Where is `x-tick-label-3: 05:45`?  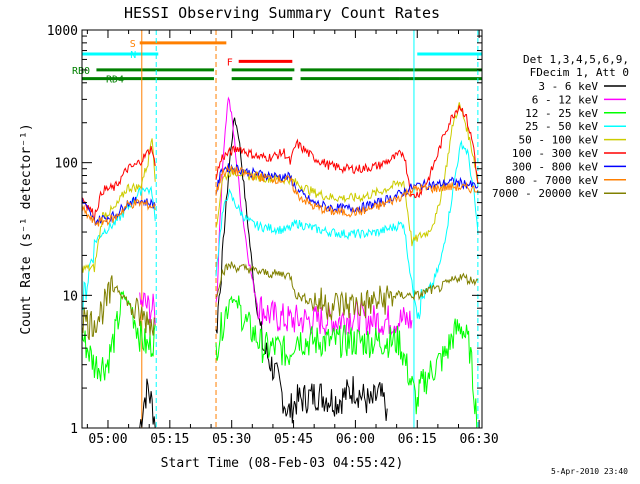
x-tick-label-3: 05:45 is located at coordinates (293, 439).